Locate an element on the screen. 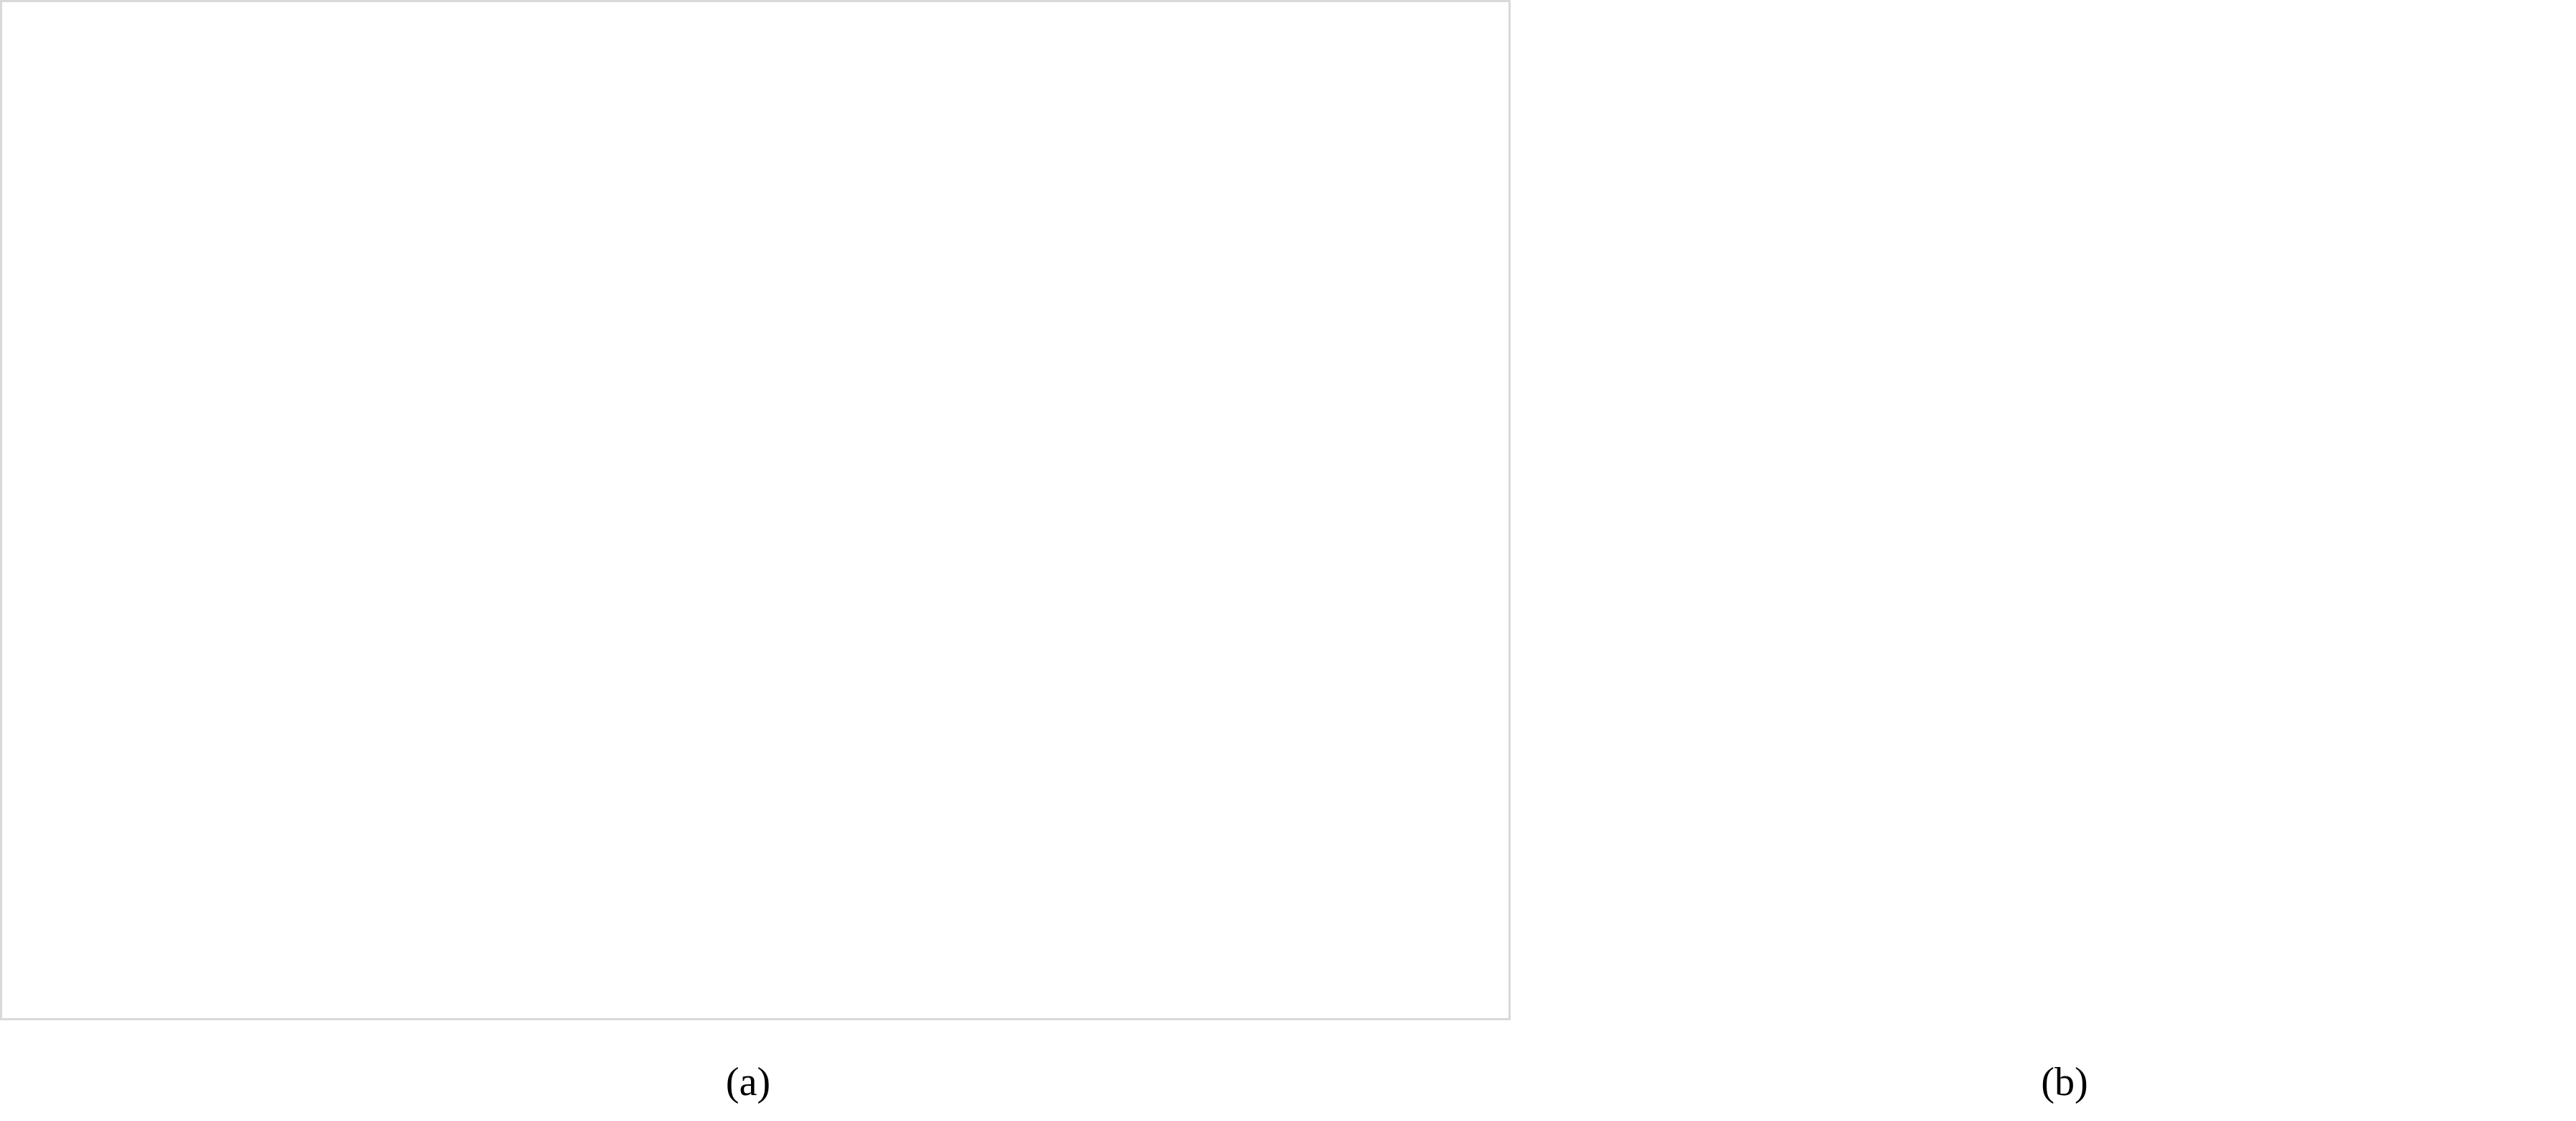  panel-a-label: (a) is located at coordinates (748, 1082).